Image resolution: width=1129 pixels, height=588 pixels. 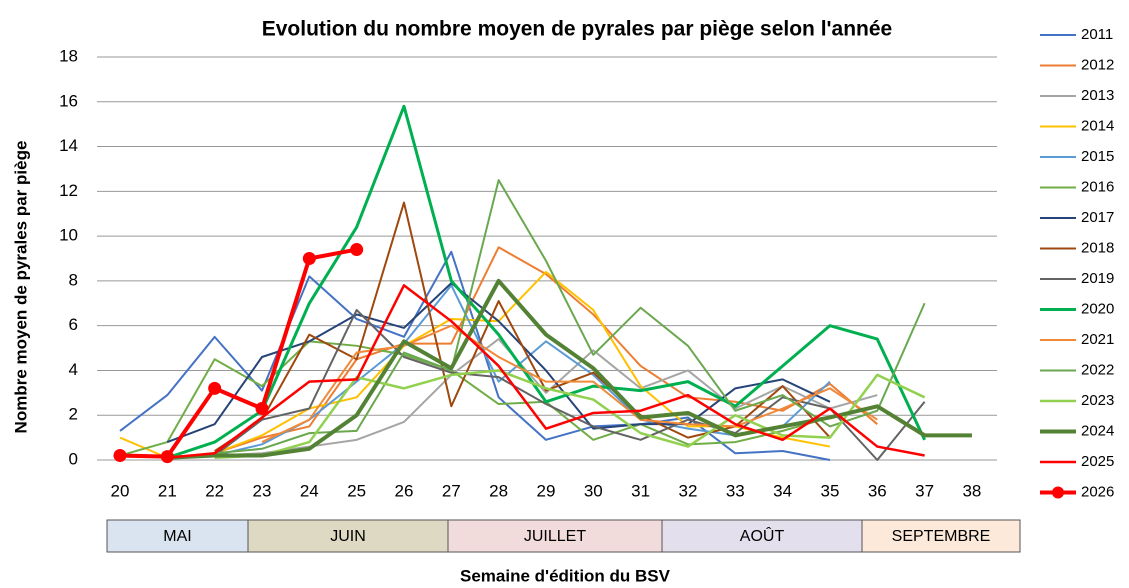 I want to click on x-tick-label: 21, so click(x=167, y=490).